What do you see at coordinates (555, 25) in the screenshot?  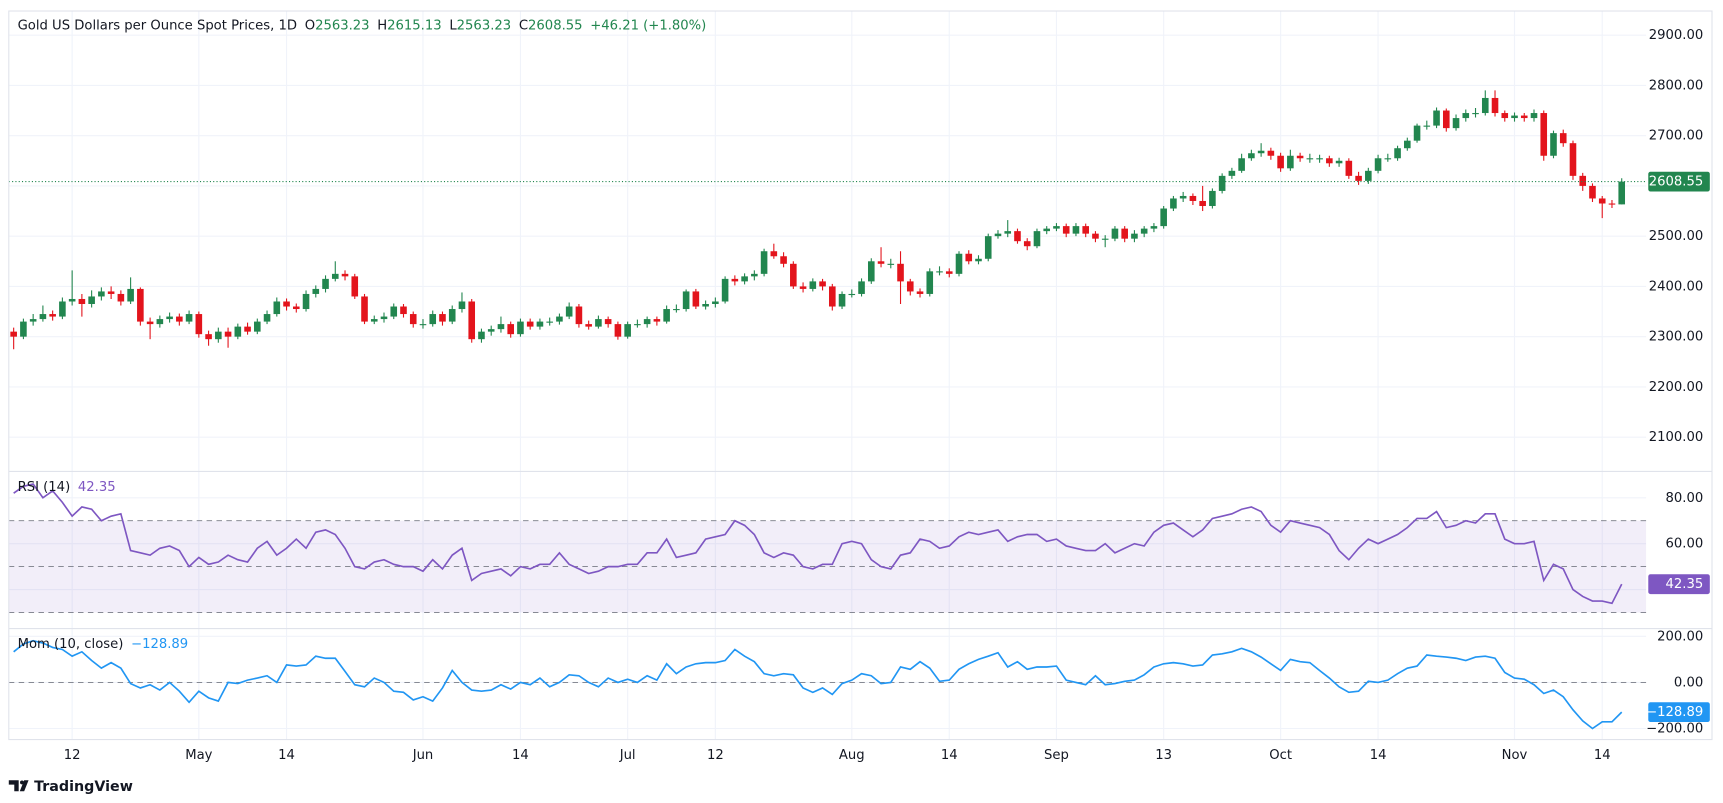 I see `ohlc-value: 2608.55` at bounding box center [555, 25].